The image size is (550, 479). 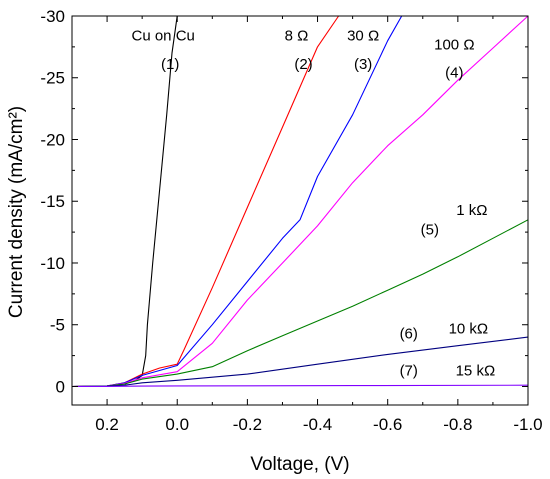 What do you see at coordinates (107, 424) in the screenshot?
I see `x-tick-label: 0.2` at bounding box center [107, 424].